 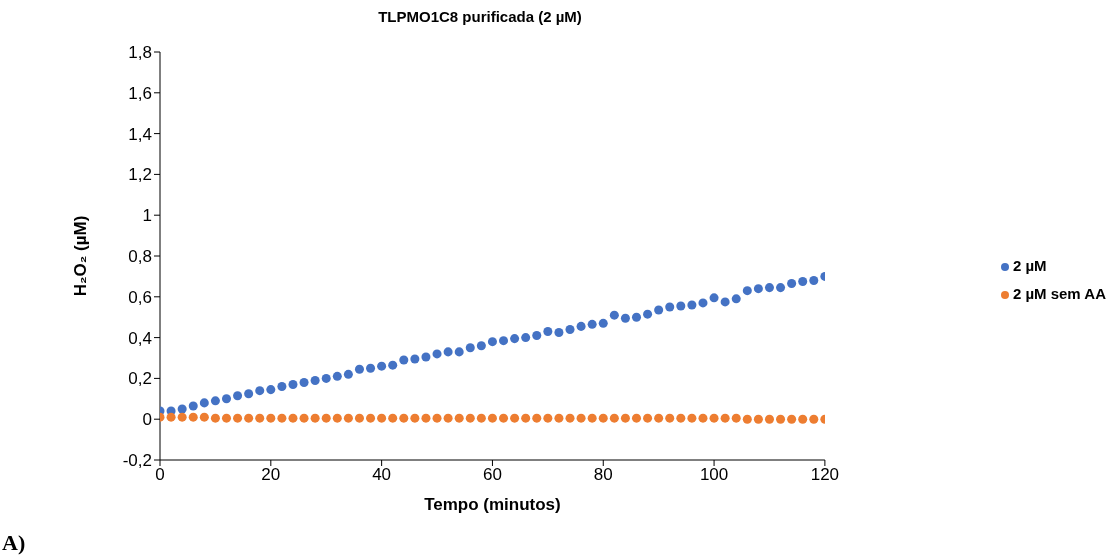 What do you see at coordinates (492, 504) in the screenshot?
I see `x-axis-title: Tempo (minutos)` at bounding box center [492, 504].